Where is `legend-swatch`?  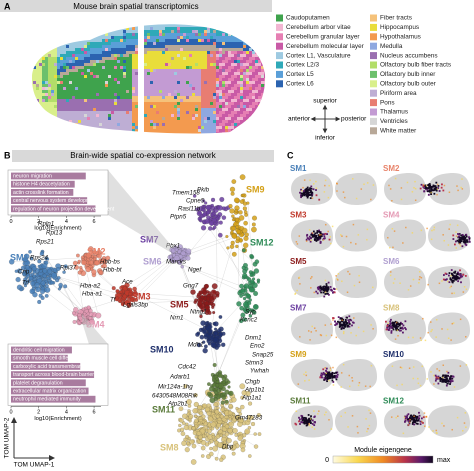
legend-swatch is located at coordinates (373, 46).